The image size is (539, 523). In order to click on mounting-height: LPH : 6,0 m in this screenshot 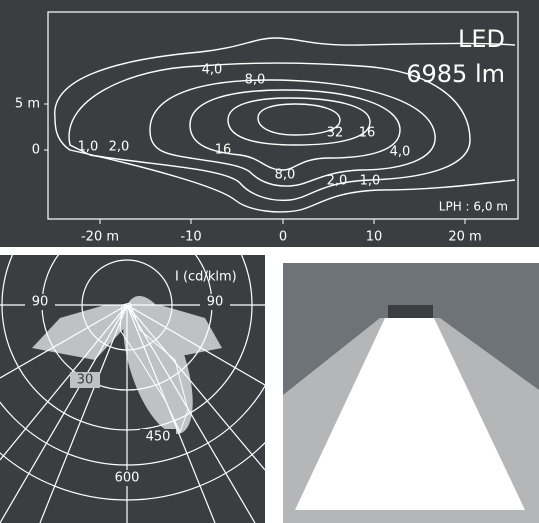, I will do `click(473, 207)`.